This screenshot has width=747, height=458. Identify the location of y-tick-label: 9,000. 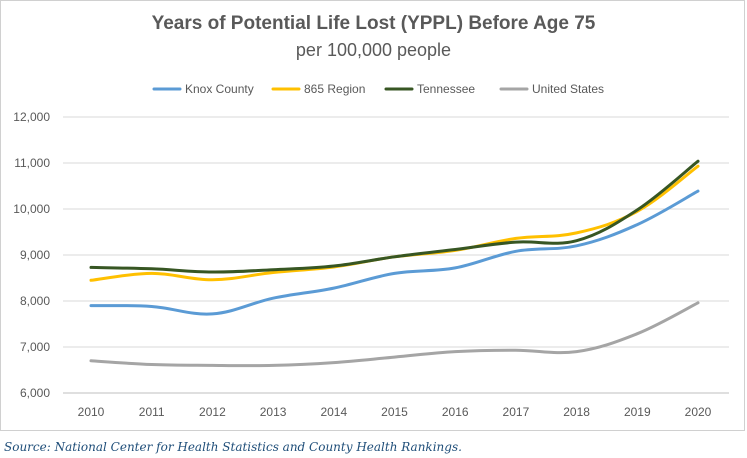
(35, 255).